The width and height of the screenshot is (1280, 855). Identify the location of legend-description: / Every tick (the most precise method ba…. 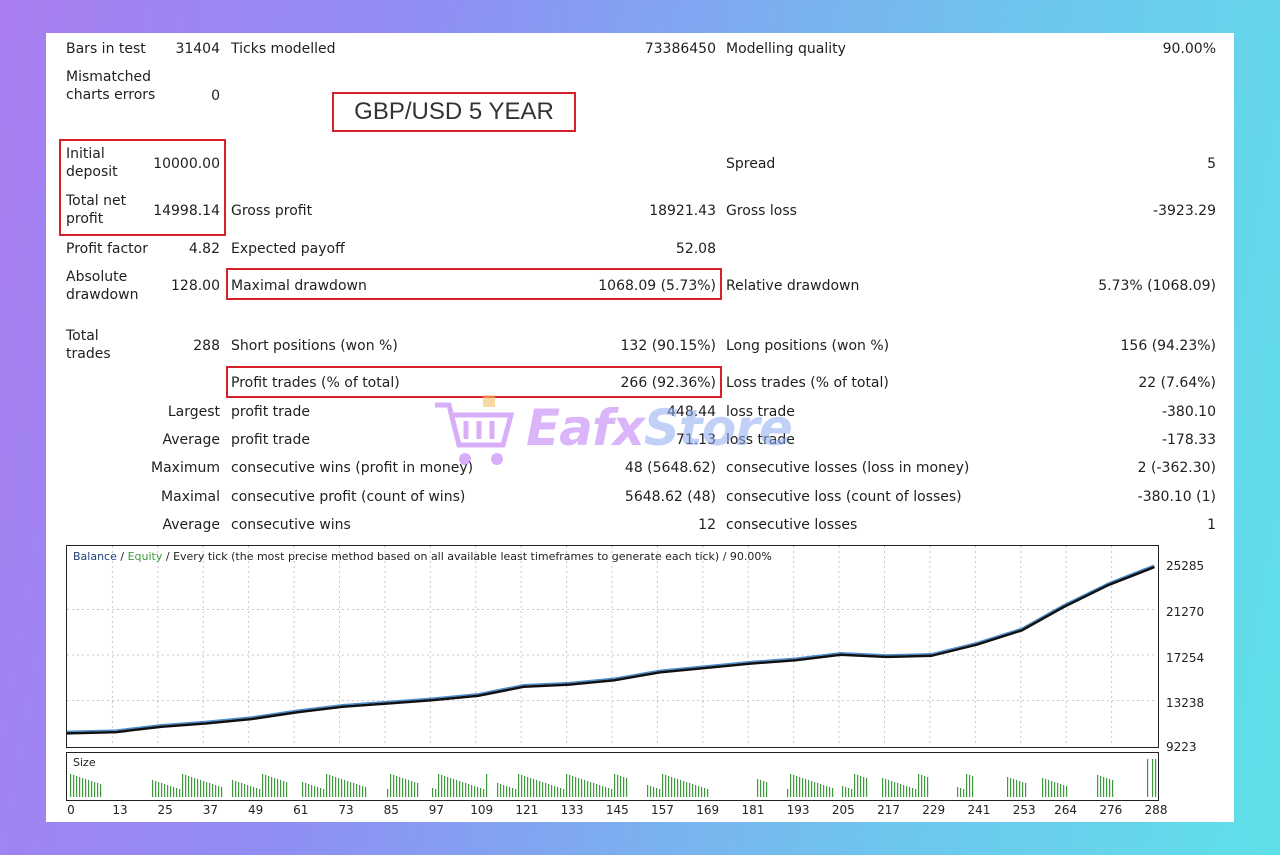
(467, 556).